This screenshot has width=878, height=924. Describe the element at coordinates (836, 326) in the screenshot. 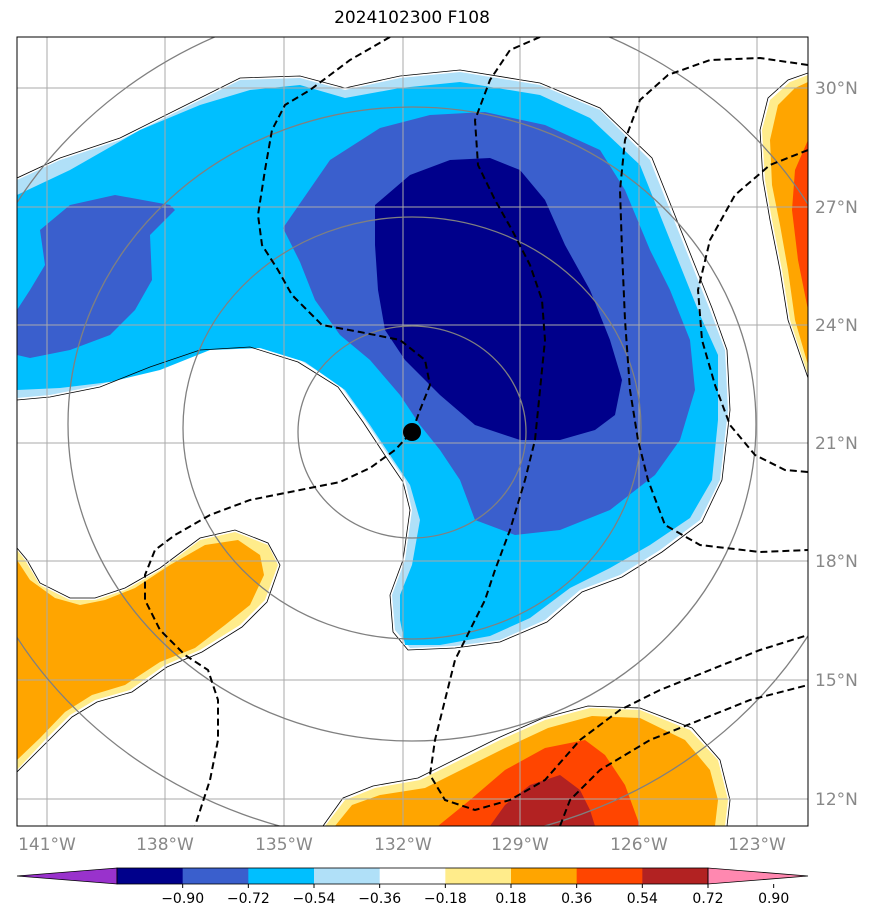

I see `lat-label: 24°N` at that location.